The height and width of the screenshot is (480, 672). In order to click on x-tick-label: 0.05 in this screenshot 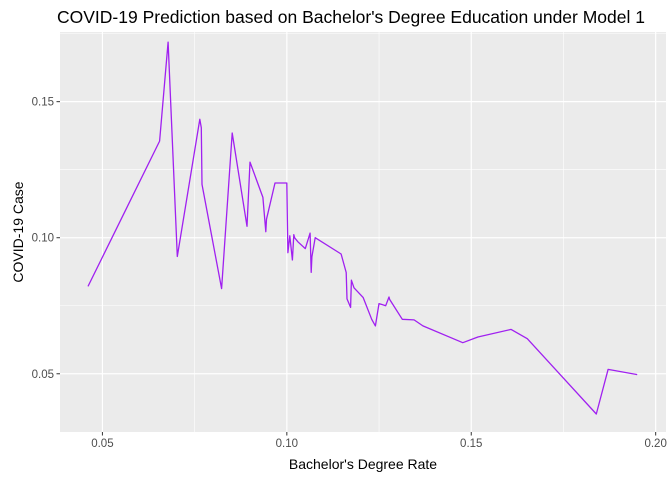, I will do `click(102, 444)`.